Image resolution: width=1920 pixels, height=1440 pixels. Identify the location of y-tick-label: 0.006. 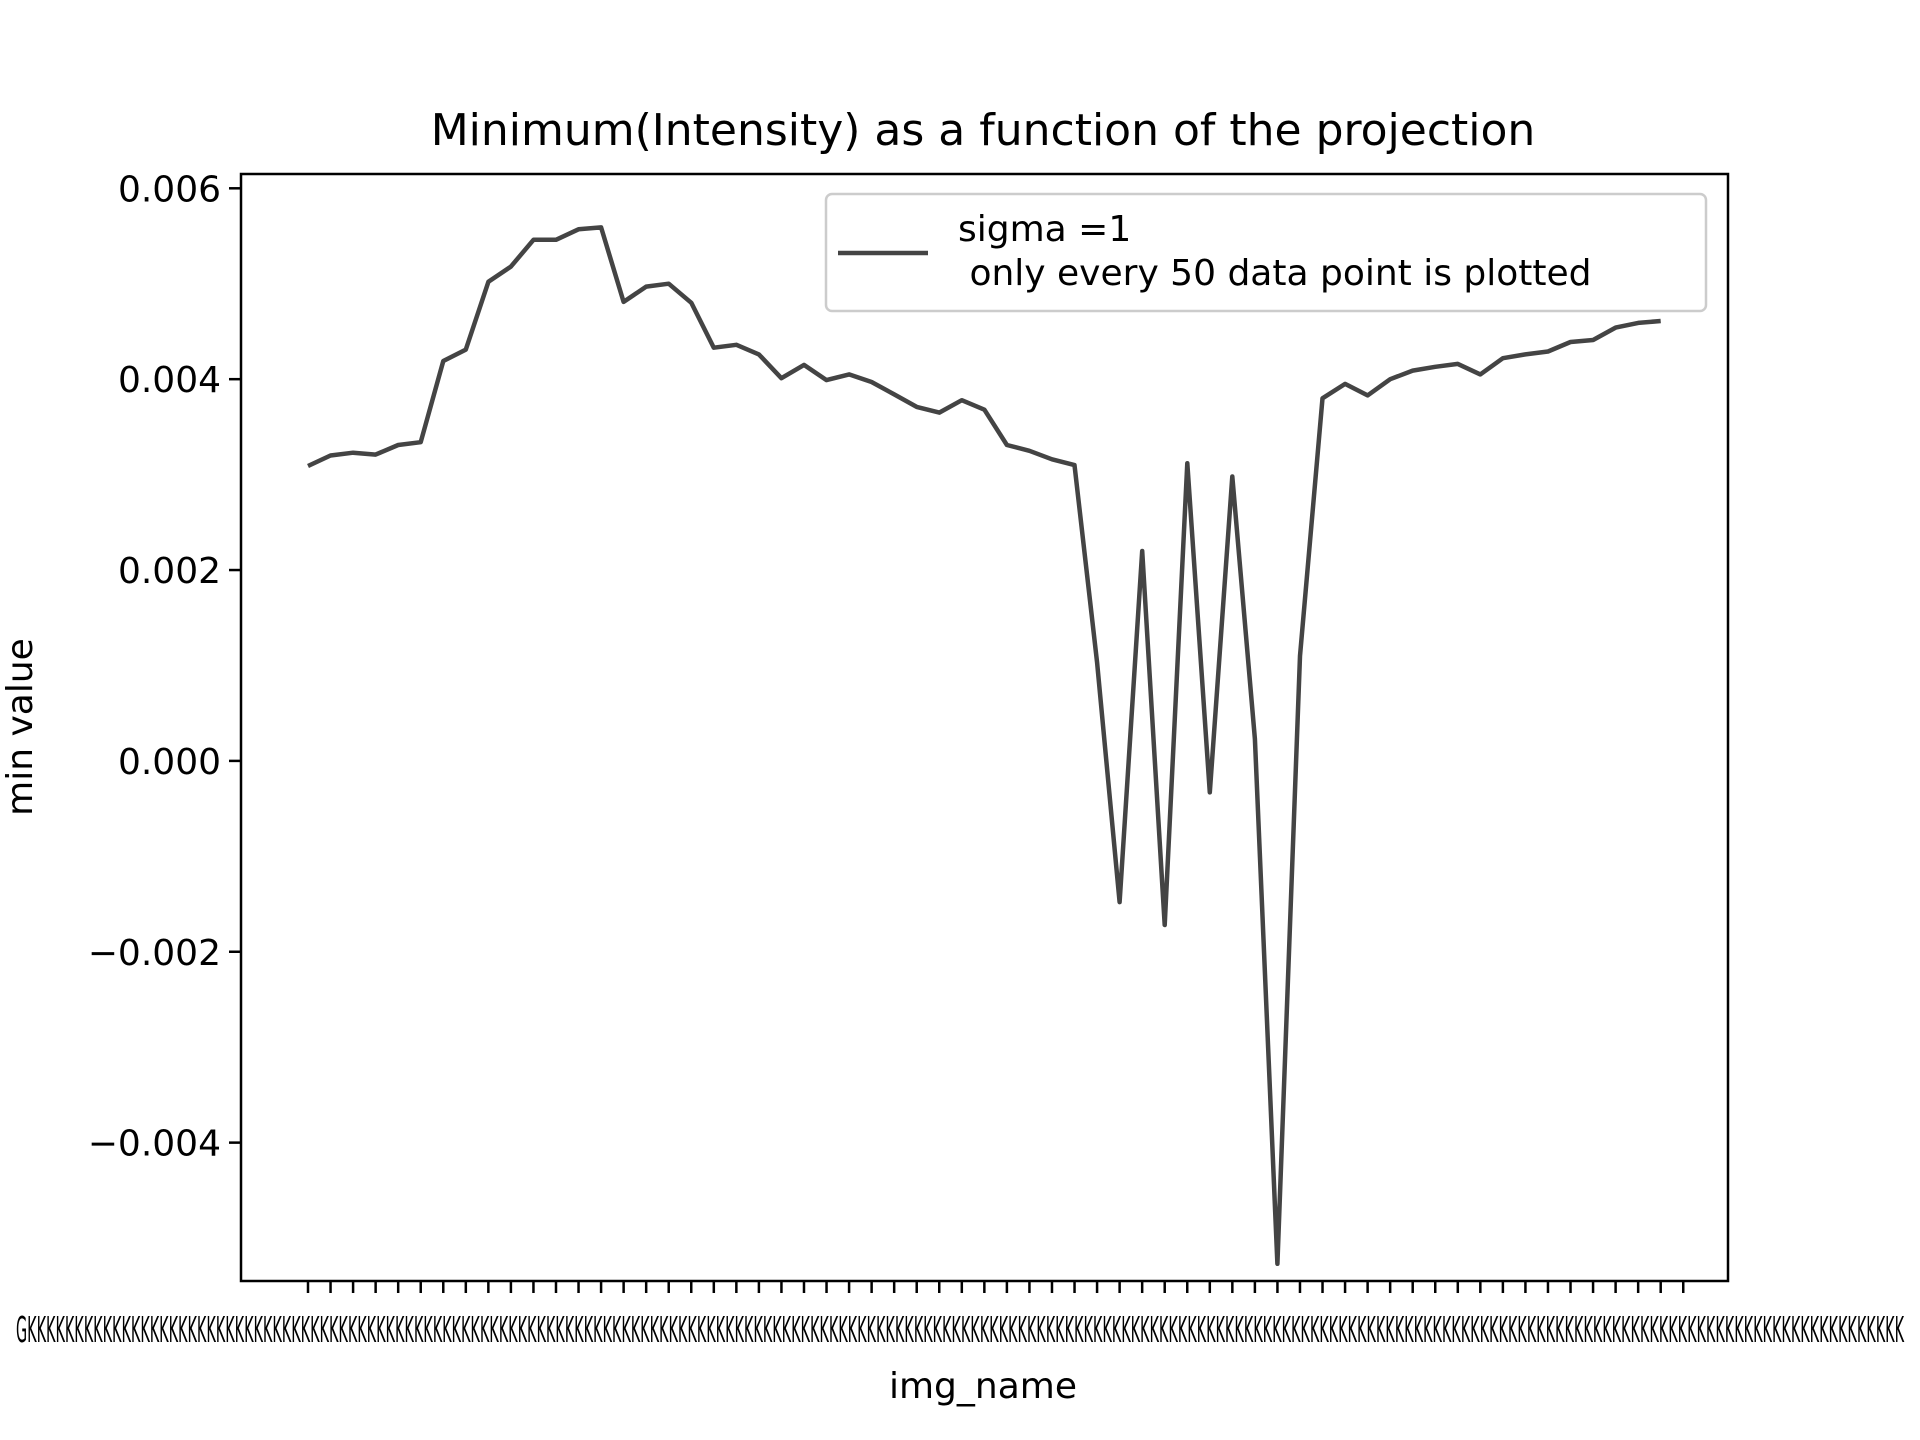
(169, 189).